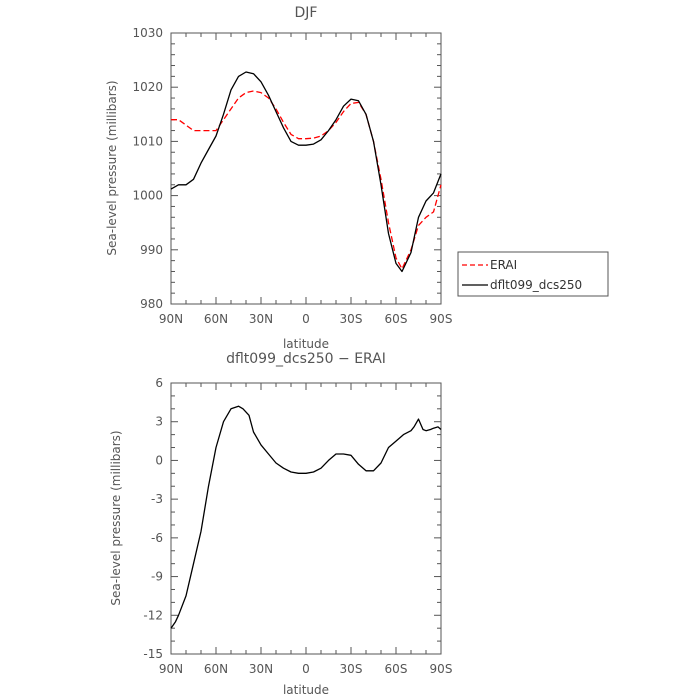 Image resolution: width=700 pixels, height=700 pixels. Describe the element at coordinates (157, 577) in the screenshot. I see `y-tick-label: -9` at that location.